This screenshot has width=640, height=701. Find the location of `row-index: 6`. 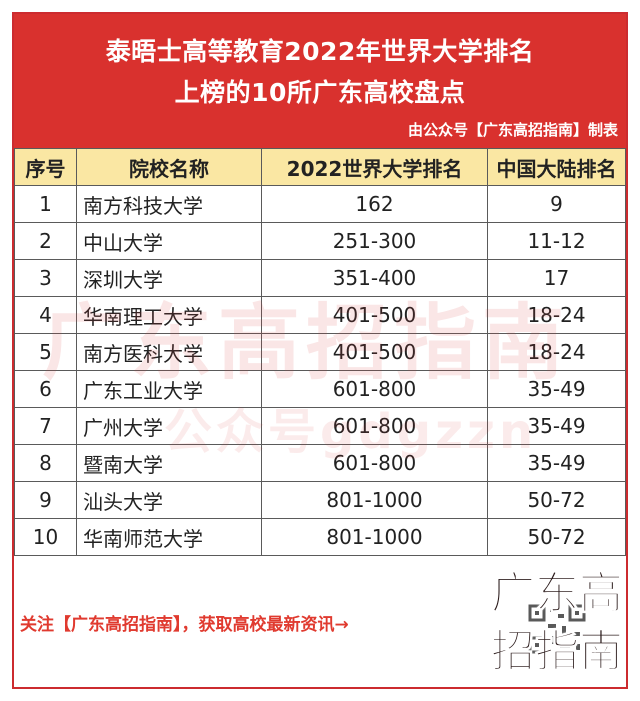

row-index: 6 is located at coordinates (45, 389).